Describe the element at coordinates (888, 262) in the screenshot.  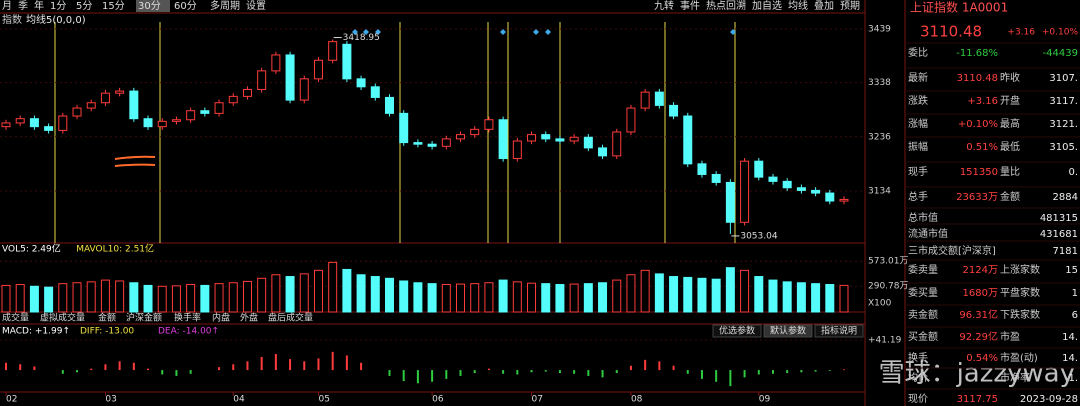
I see `y-tick-label: 573.01万` at that location.